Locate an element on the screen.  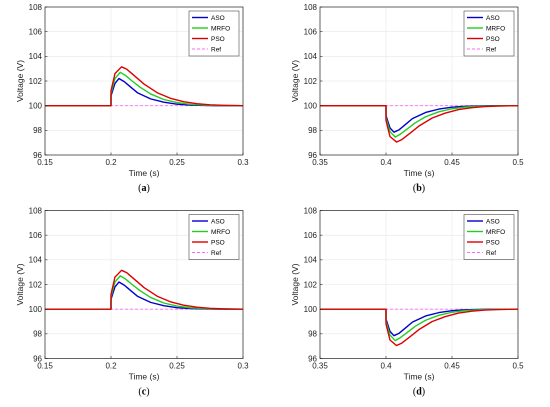
panel-caption: (b) is located at coordinates (419, 188).